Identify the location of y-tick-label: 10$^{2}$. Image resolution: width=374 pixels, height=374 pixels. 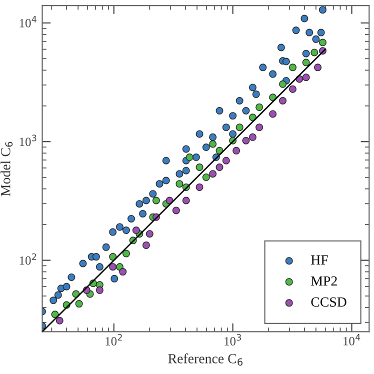
(28, 259).